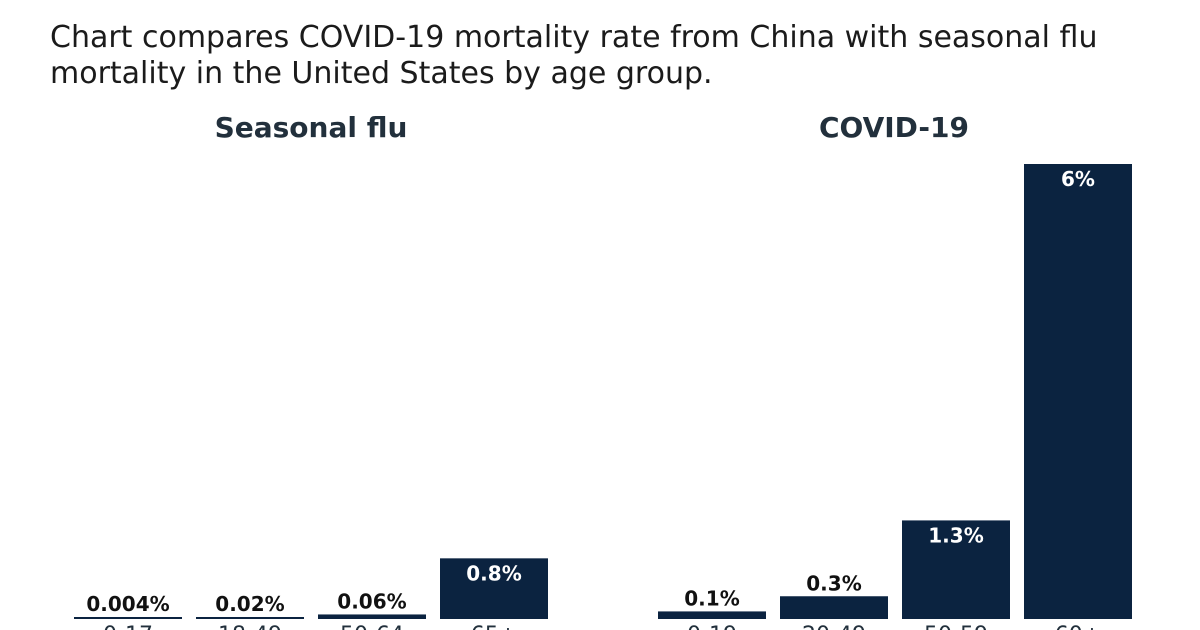  What do you see at coordinates (712, 626) in the screenshot?
I see `tick-label: 0-19` at bounding box center [712, 626].